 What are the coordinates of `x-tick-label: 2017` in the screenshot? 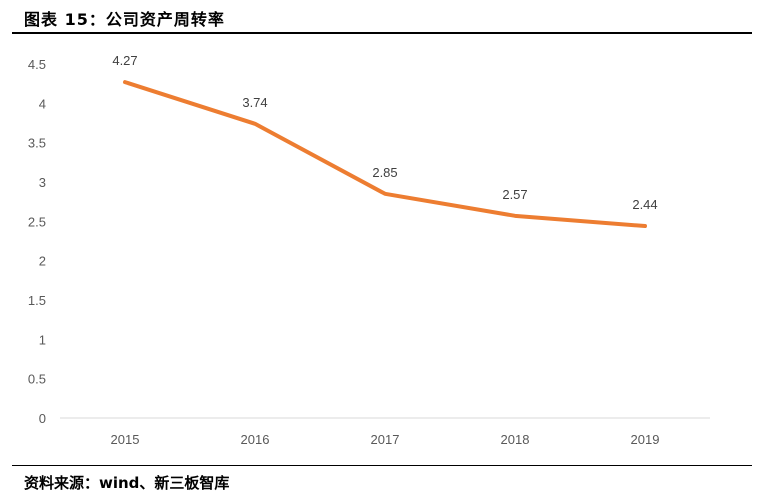 It's located at (385, 439).